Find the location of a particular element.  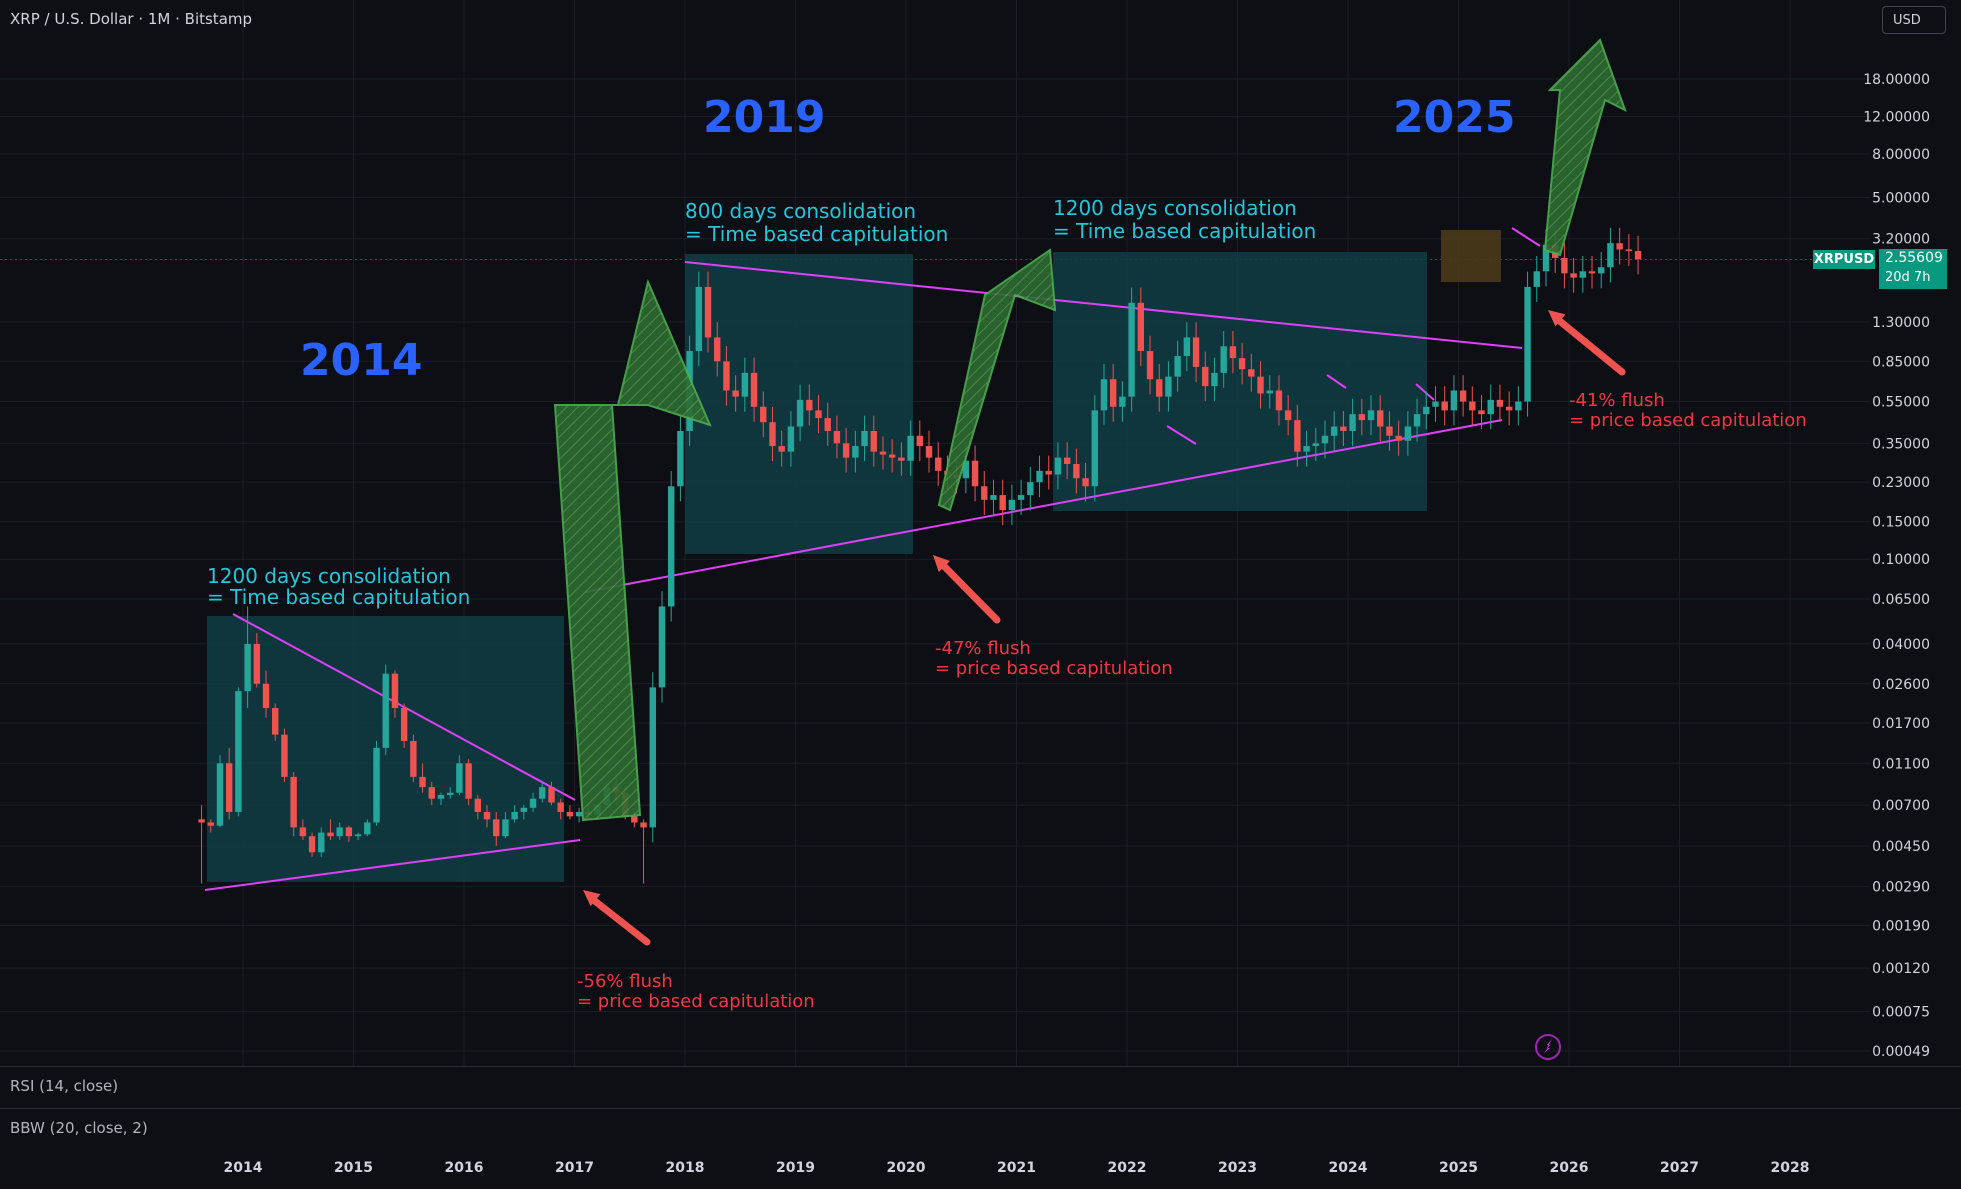

y-tick-label: 3.20000 is located at coordinates (1901, 240).